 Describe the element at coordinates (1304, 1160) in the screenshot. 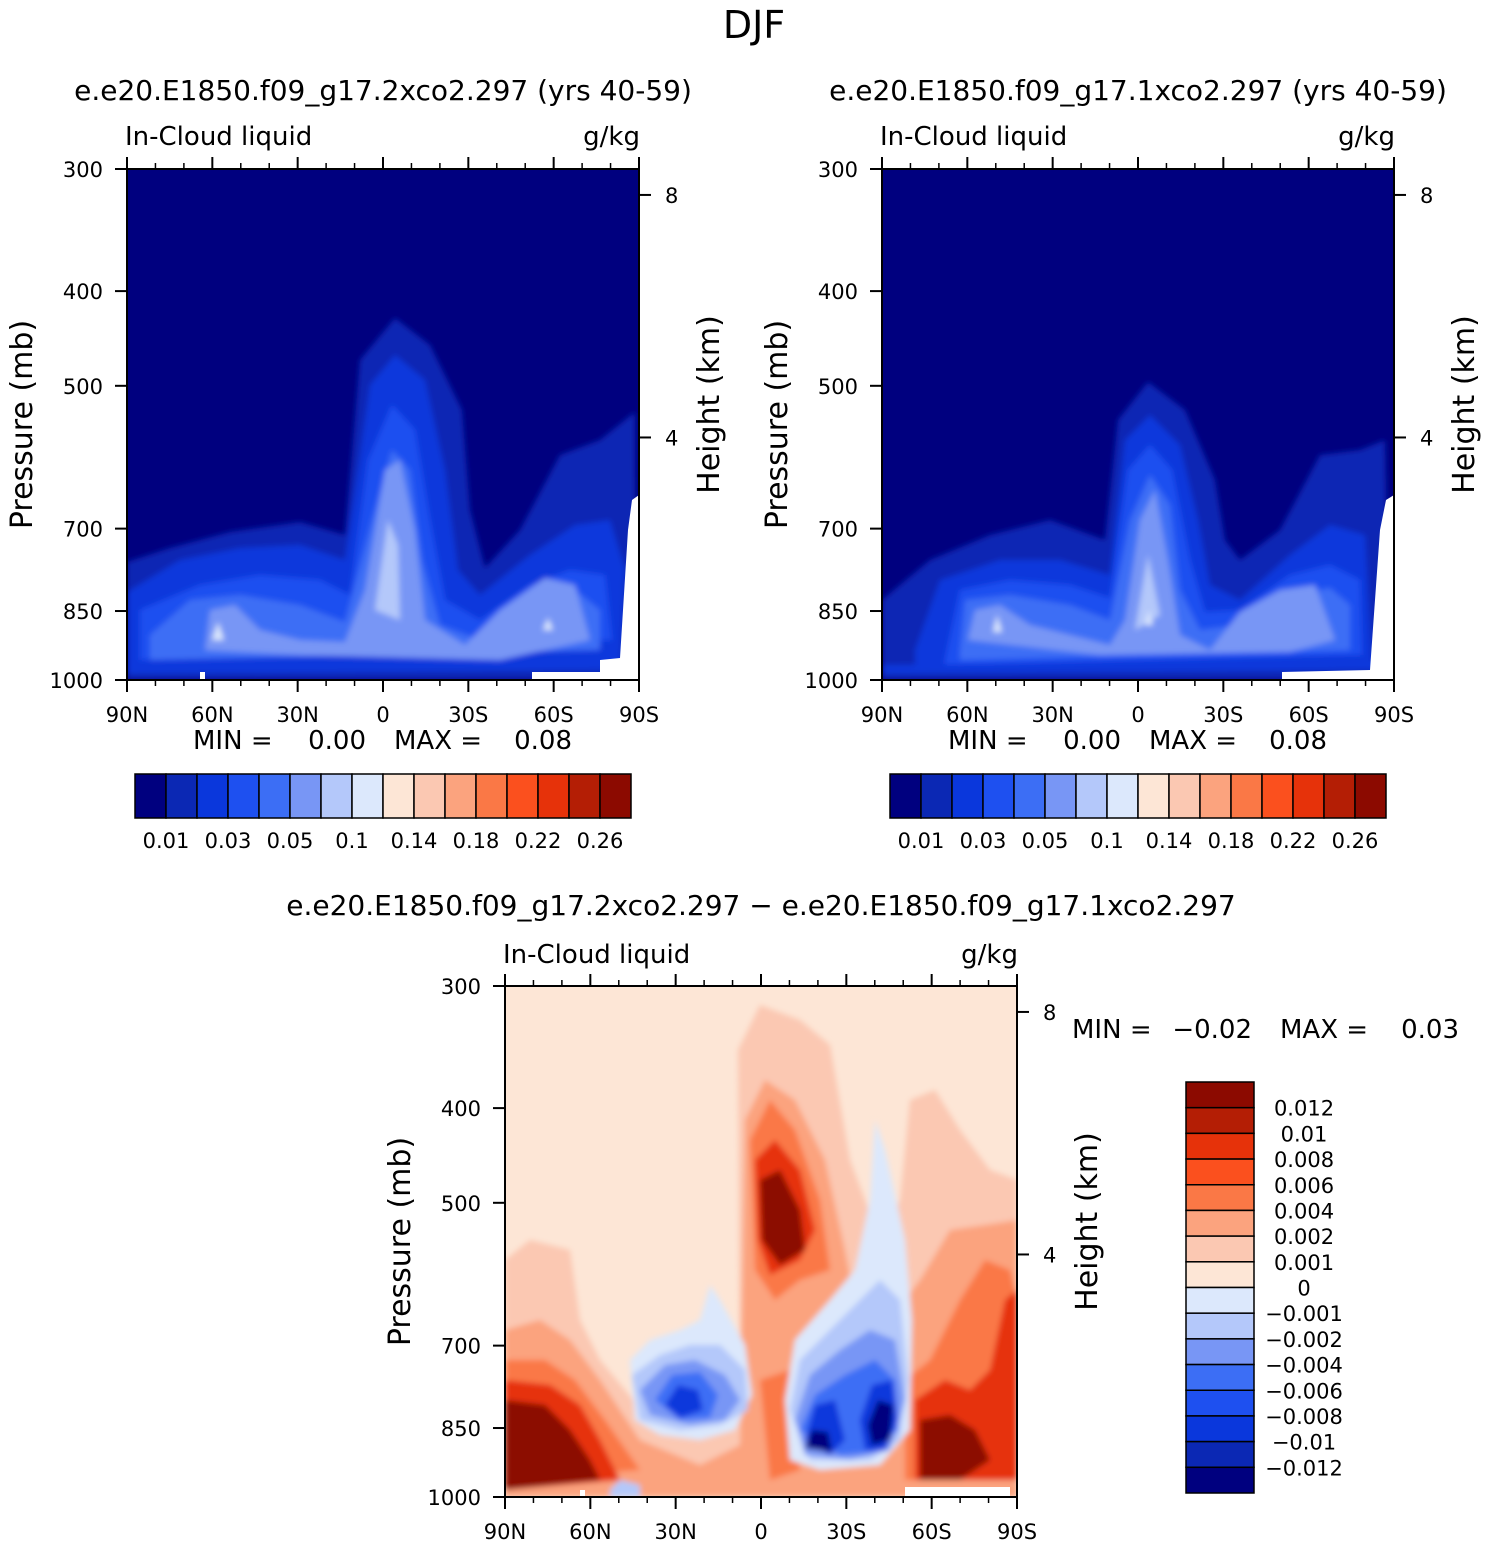

I see `colorbar-label: 0.008` at that location.